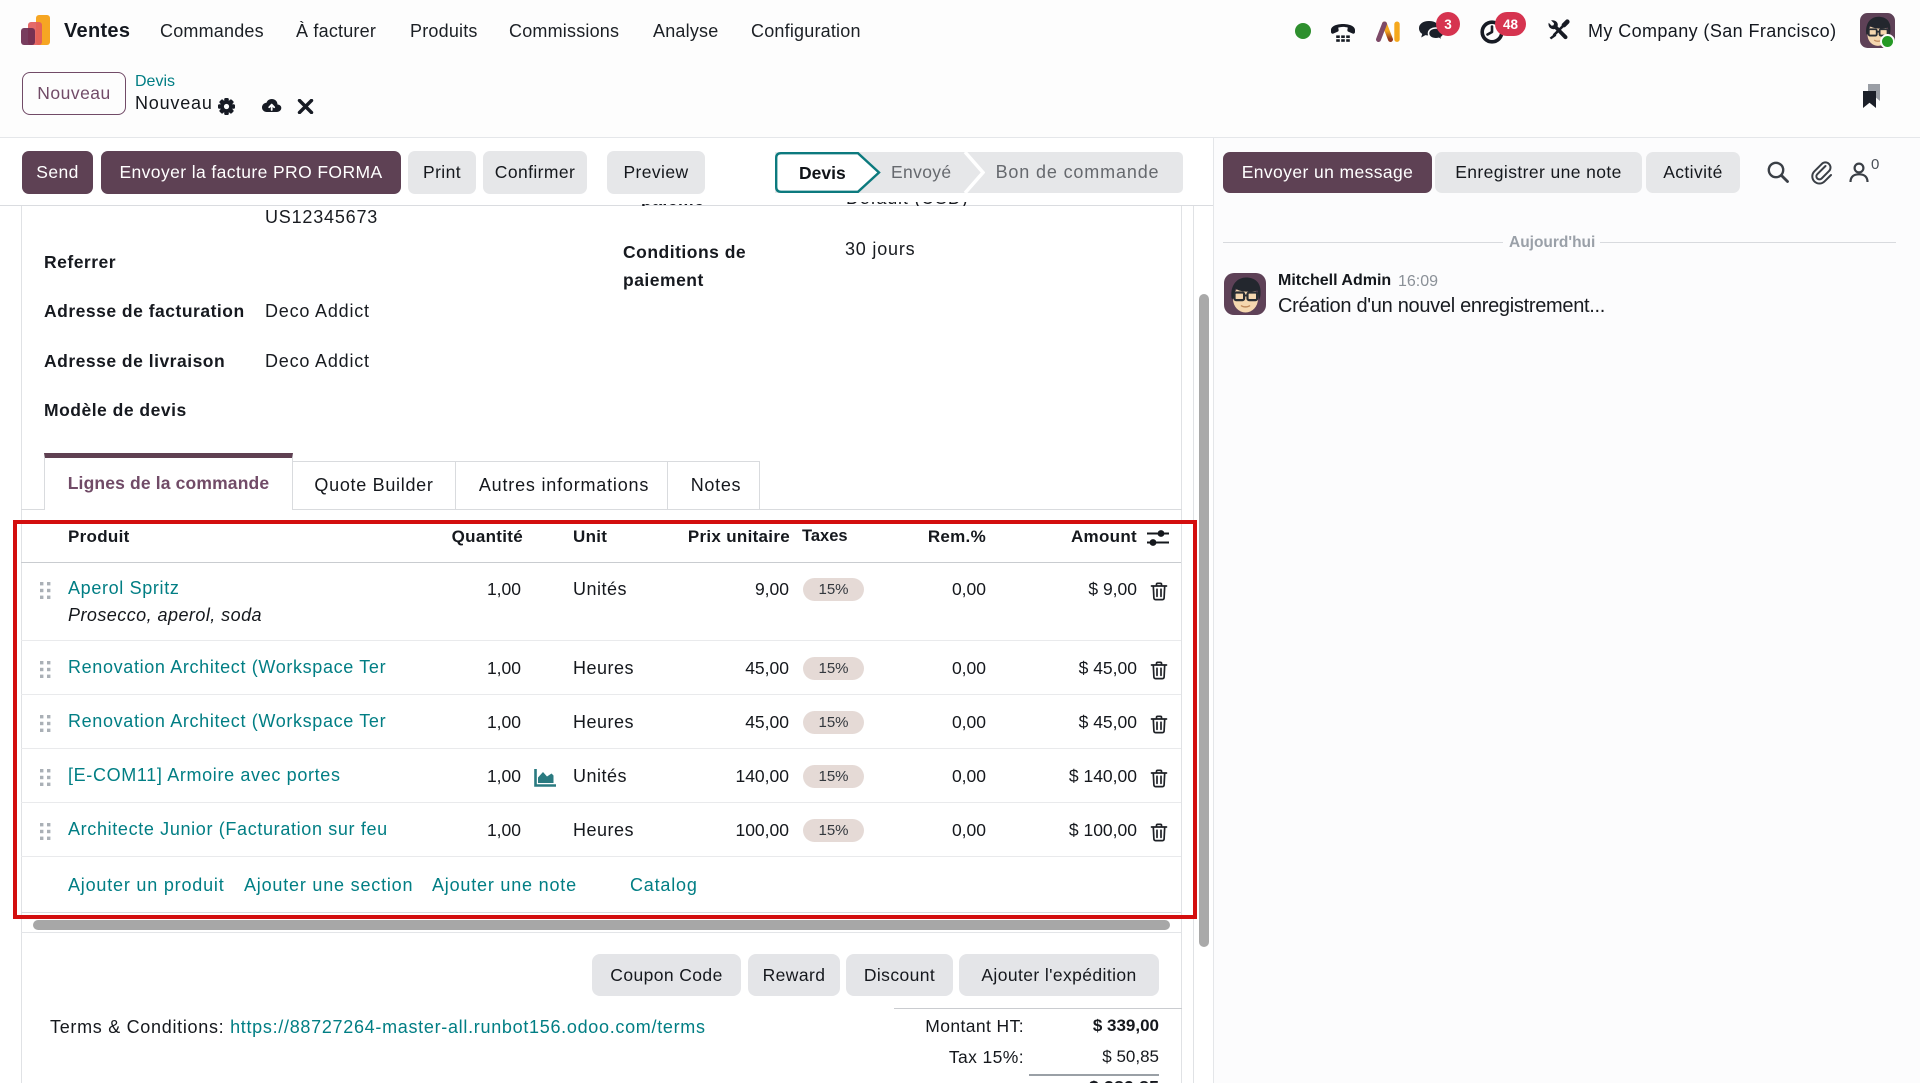  I want to click on svg-text: Devis, so click(822, 173).